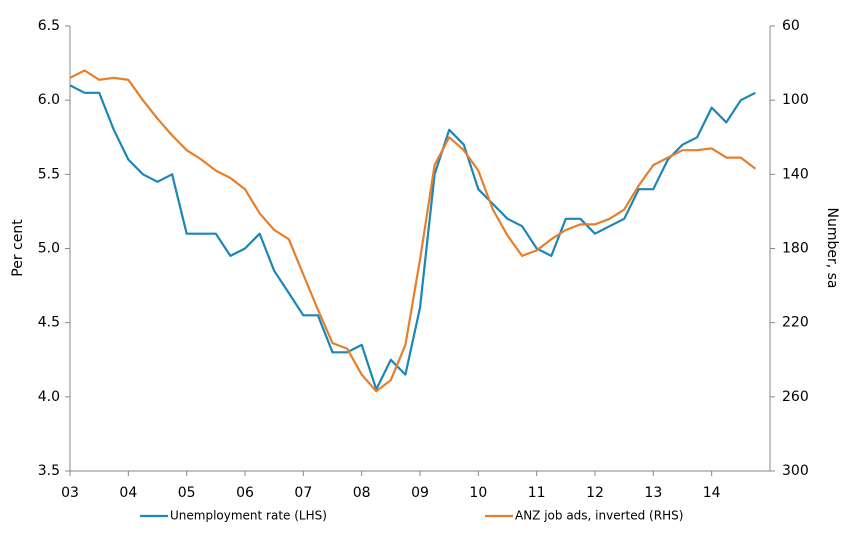 This screenshot has width=856, height=536. Describe the element at coordinates (599, 516) in the screenshot. I see `legend-label: ANZ job ads, inverted (RHS)` at that location.